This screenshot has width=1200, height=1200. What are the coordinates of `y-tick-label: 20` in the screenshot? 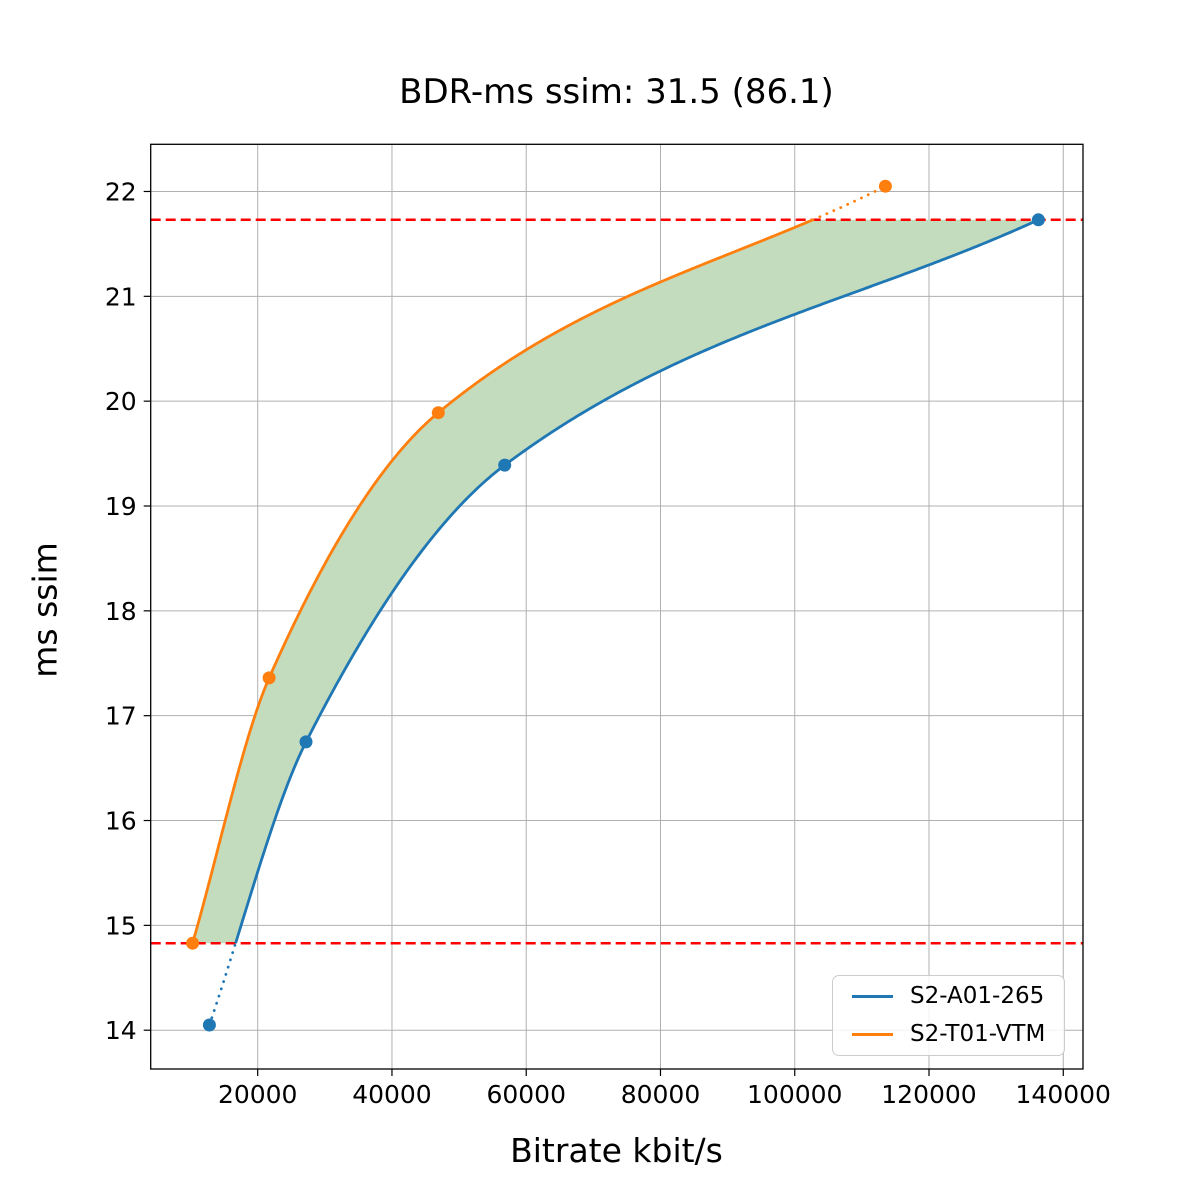 It's located at (121, 401).